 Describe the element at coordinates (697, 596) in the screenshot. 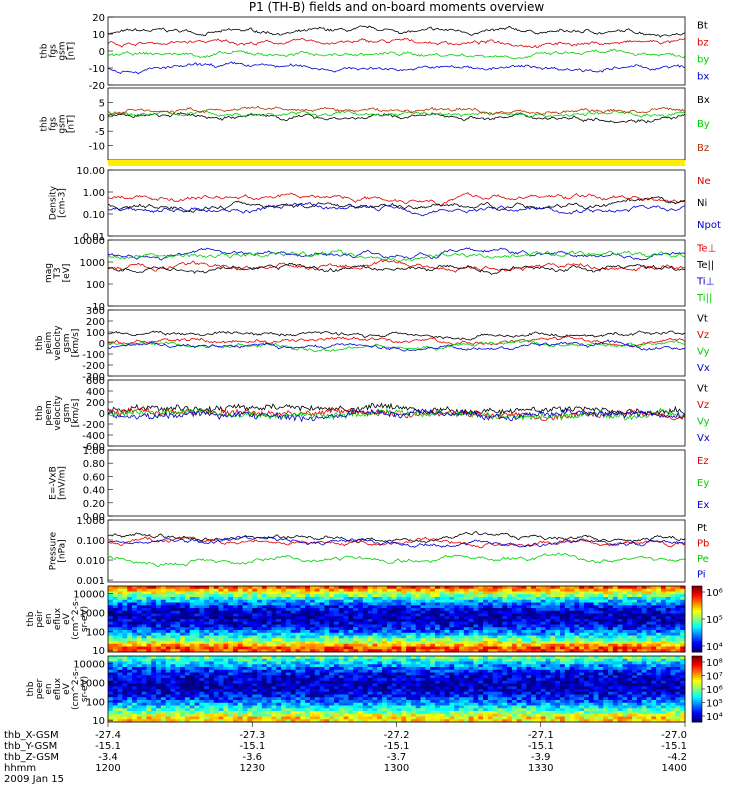

I see `colorbar-segment` at that location.